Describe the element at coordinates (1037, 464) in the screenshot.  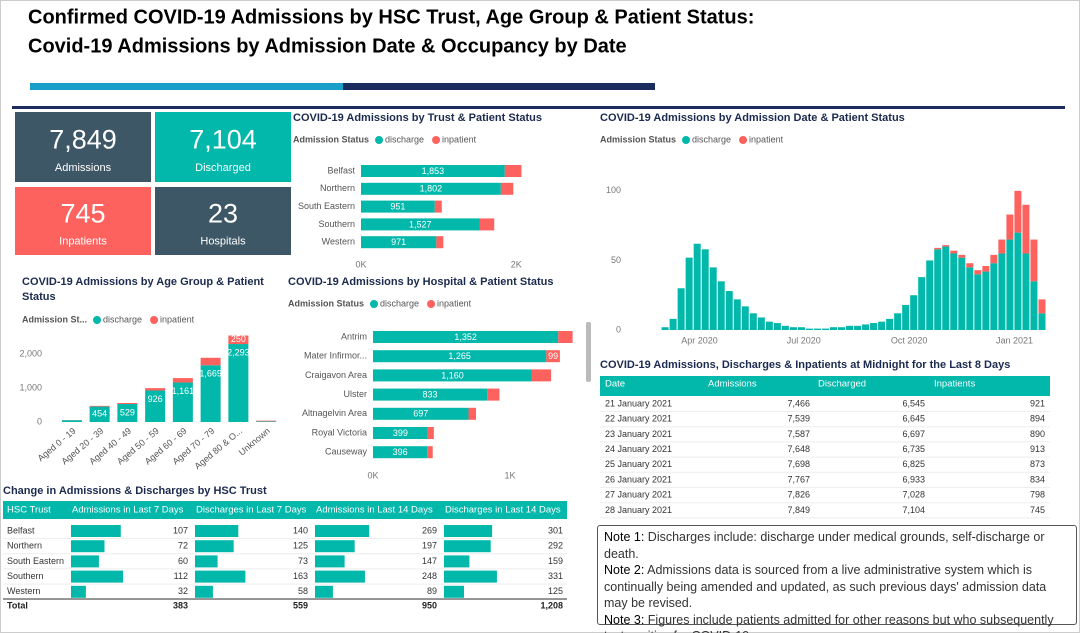
I see `table-cell: 873` at that location.